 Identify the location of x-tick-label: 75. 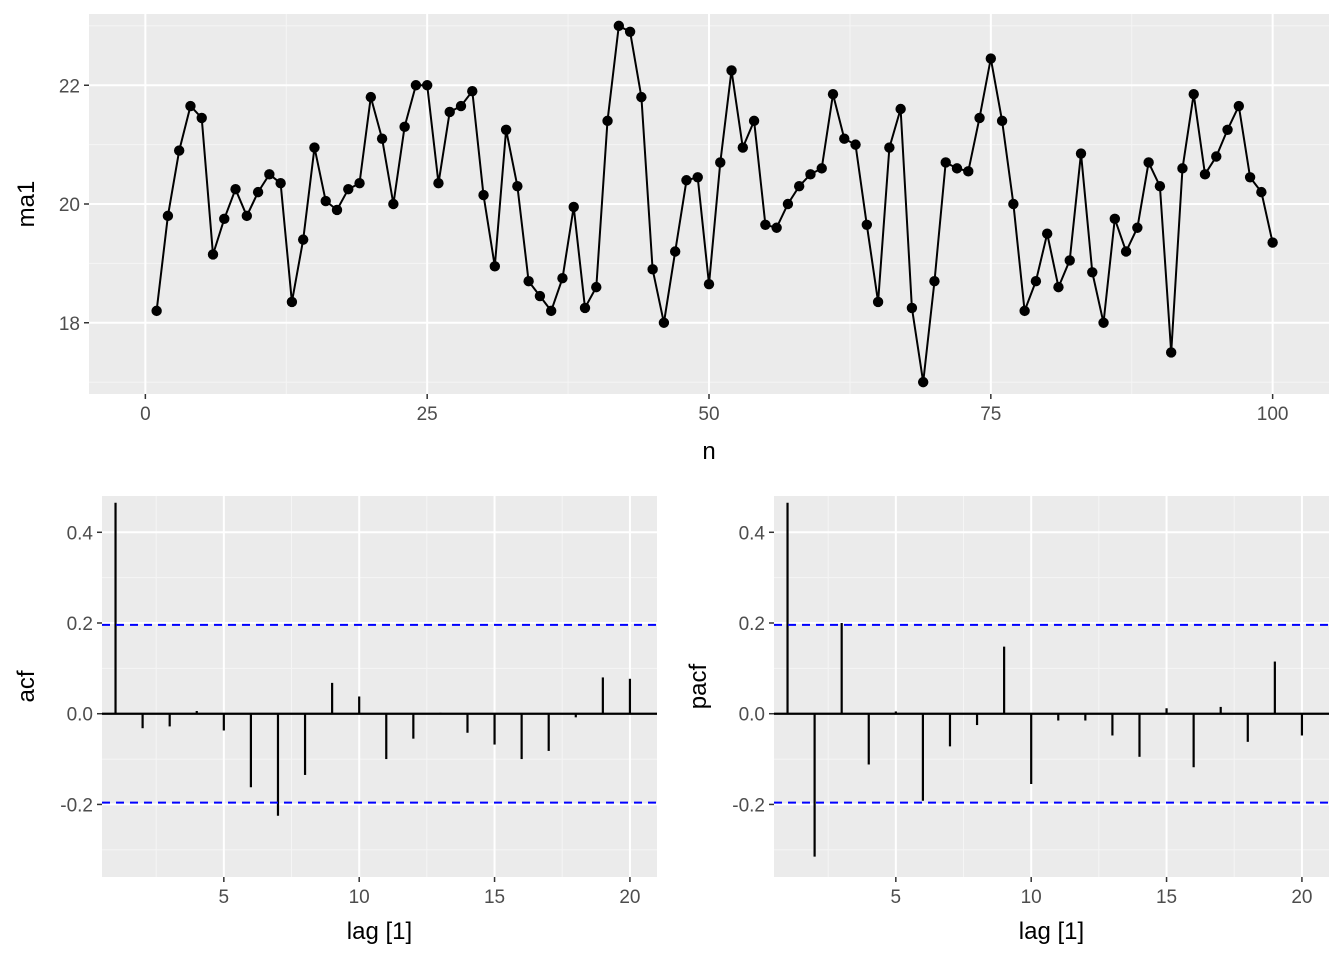
(990, 414).